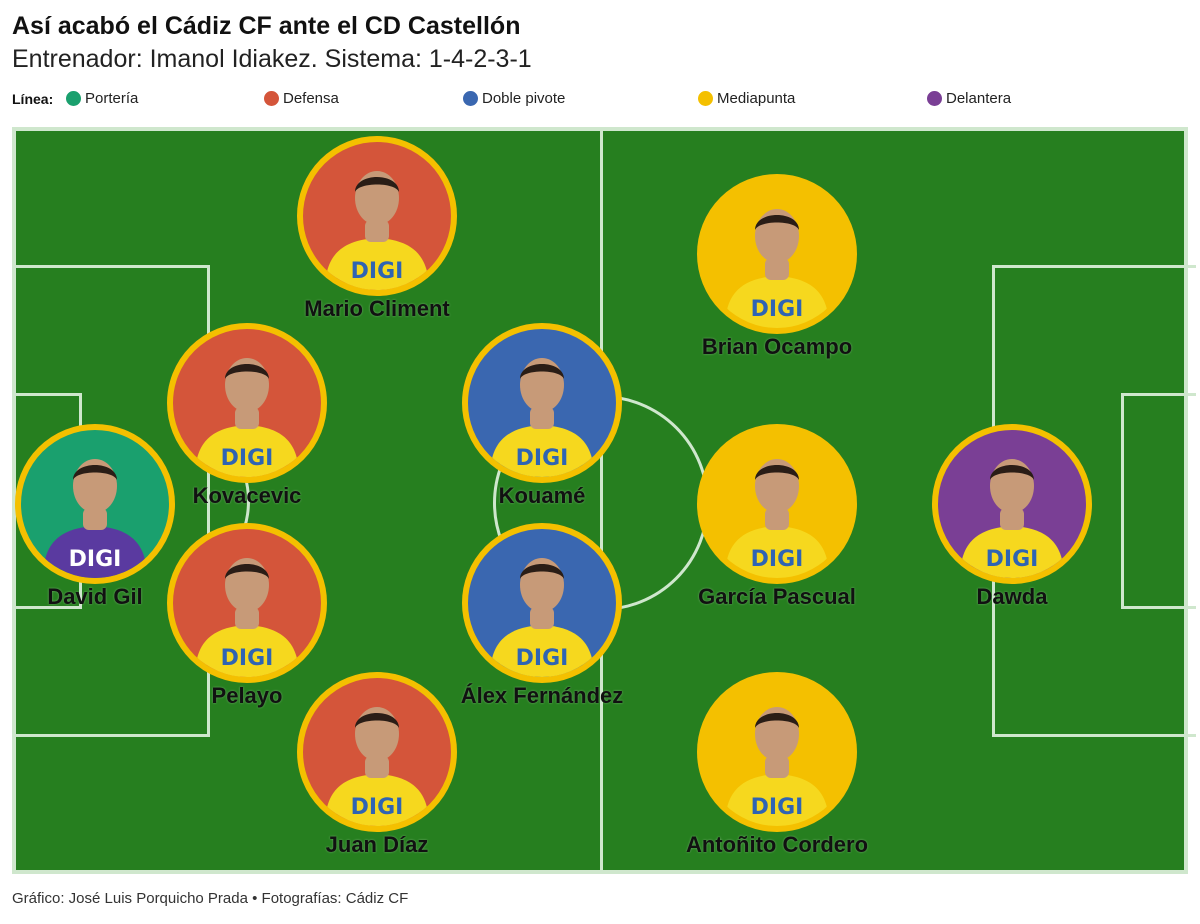 The image size is (1200, 924). Describe the element at coordinates (777, 844) in the screenshot. I see `player-name: Antoñito Cordero` at that location.